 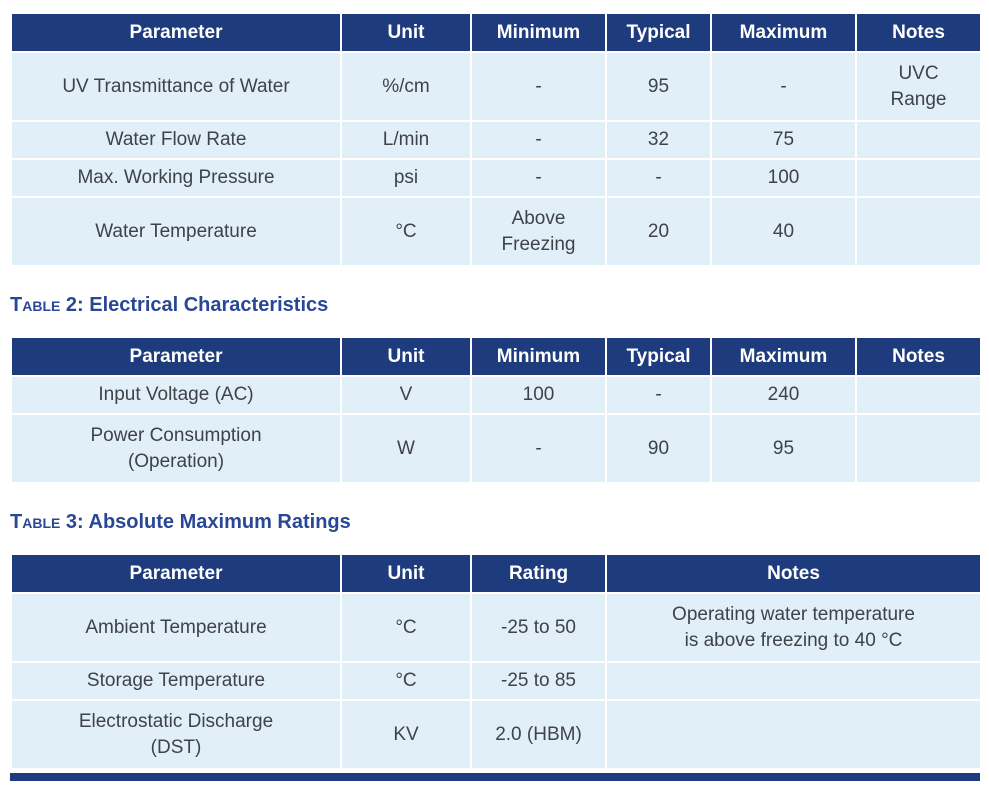 I want to click on cell-rating: -25 to 50, so click(x=538, y=627).